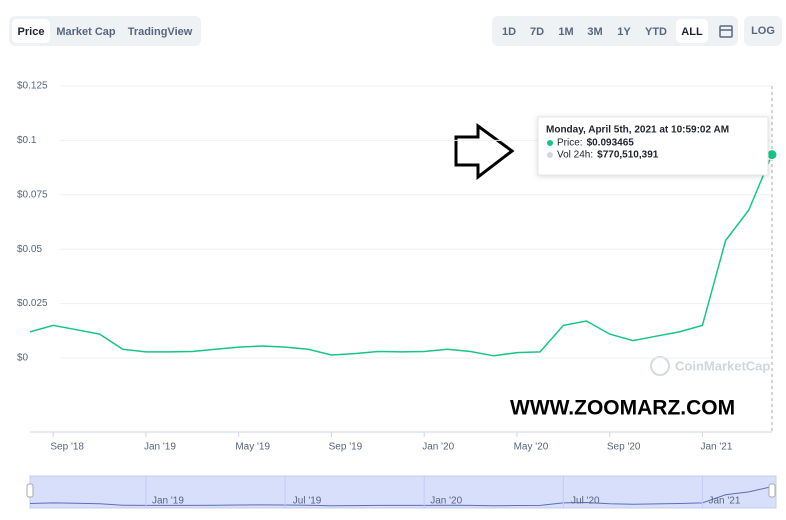 The image size is (786, 520). What do you see at coordinates (565, 32) in the screenshot?
I see `range-button: 1M` at bounding box center [565, 32].